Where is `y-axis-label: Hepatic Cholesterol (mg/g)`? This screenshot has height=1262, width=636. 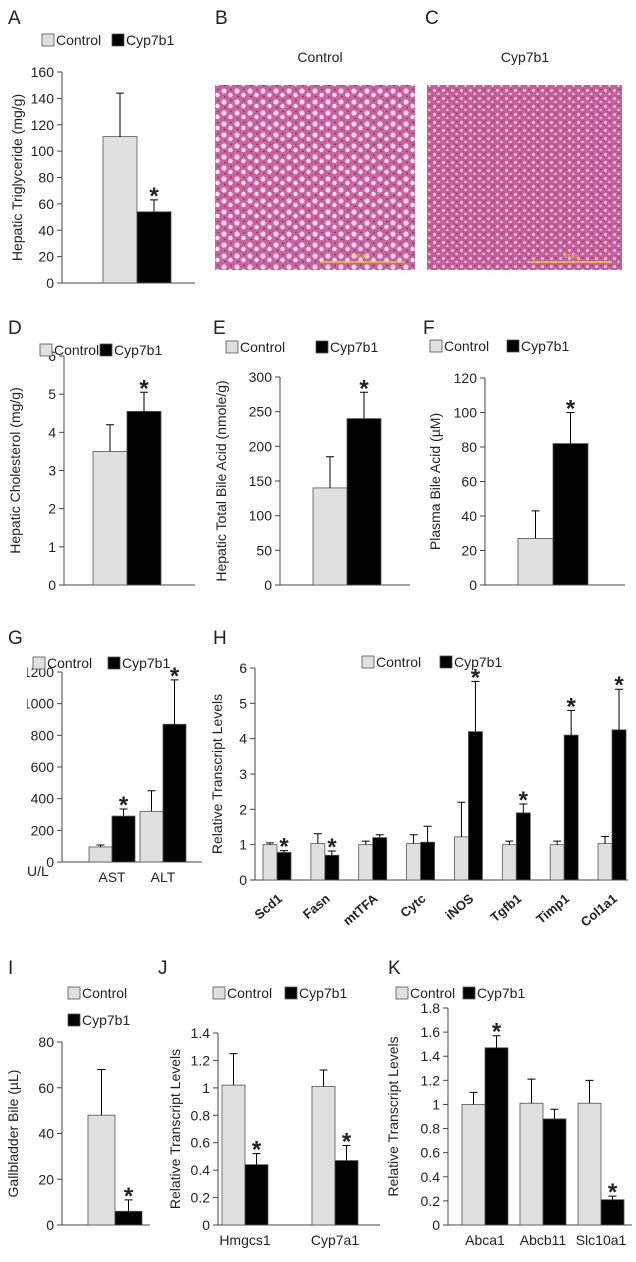
y-axis-label: Hepatic Cholesterol (mg/g) is located at coordinates (15, 470).